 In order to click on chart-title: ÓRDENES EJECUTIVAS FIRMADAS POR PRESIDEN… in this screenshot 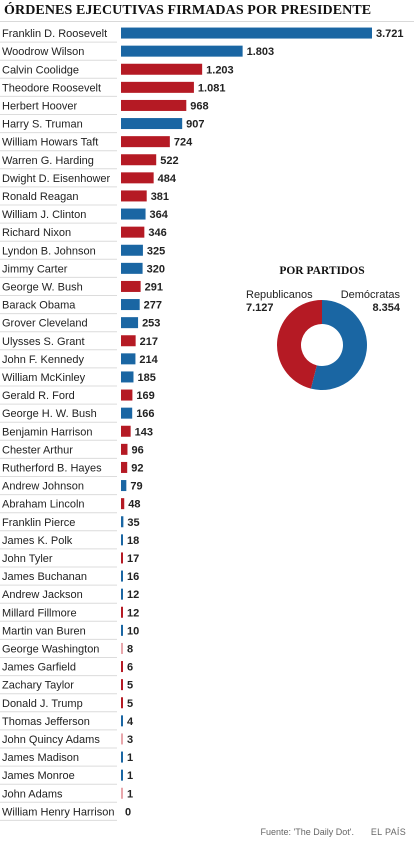, I will do `click(188, 10)`.